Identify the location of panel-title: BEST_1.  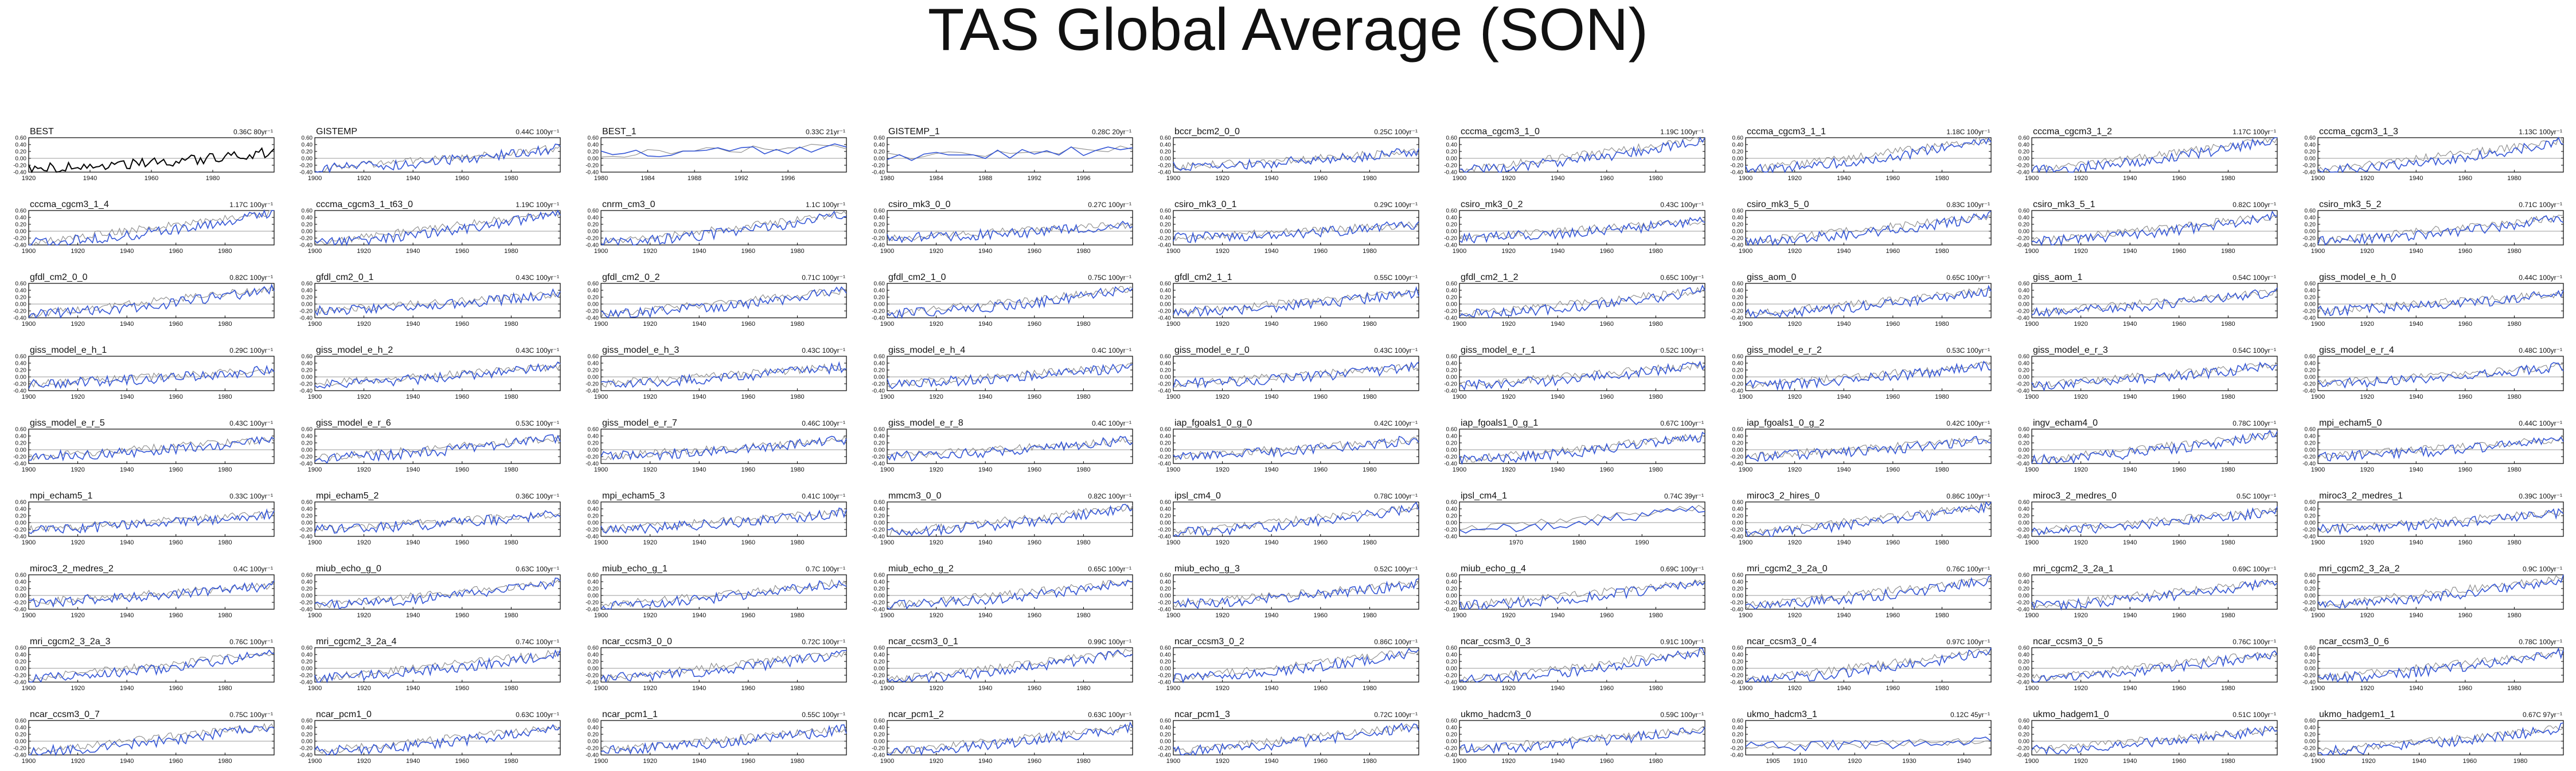
(619, 132).